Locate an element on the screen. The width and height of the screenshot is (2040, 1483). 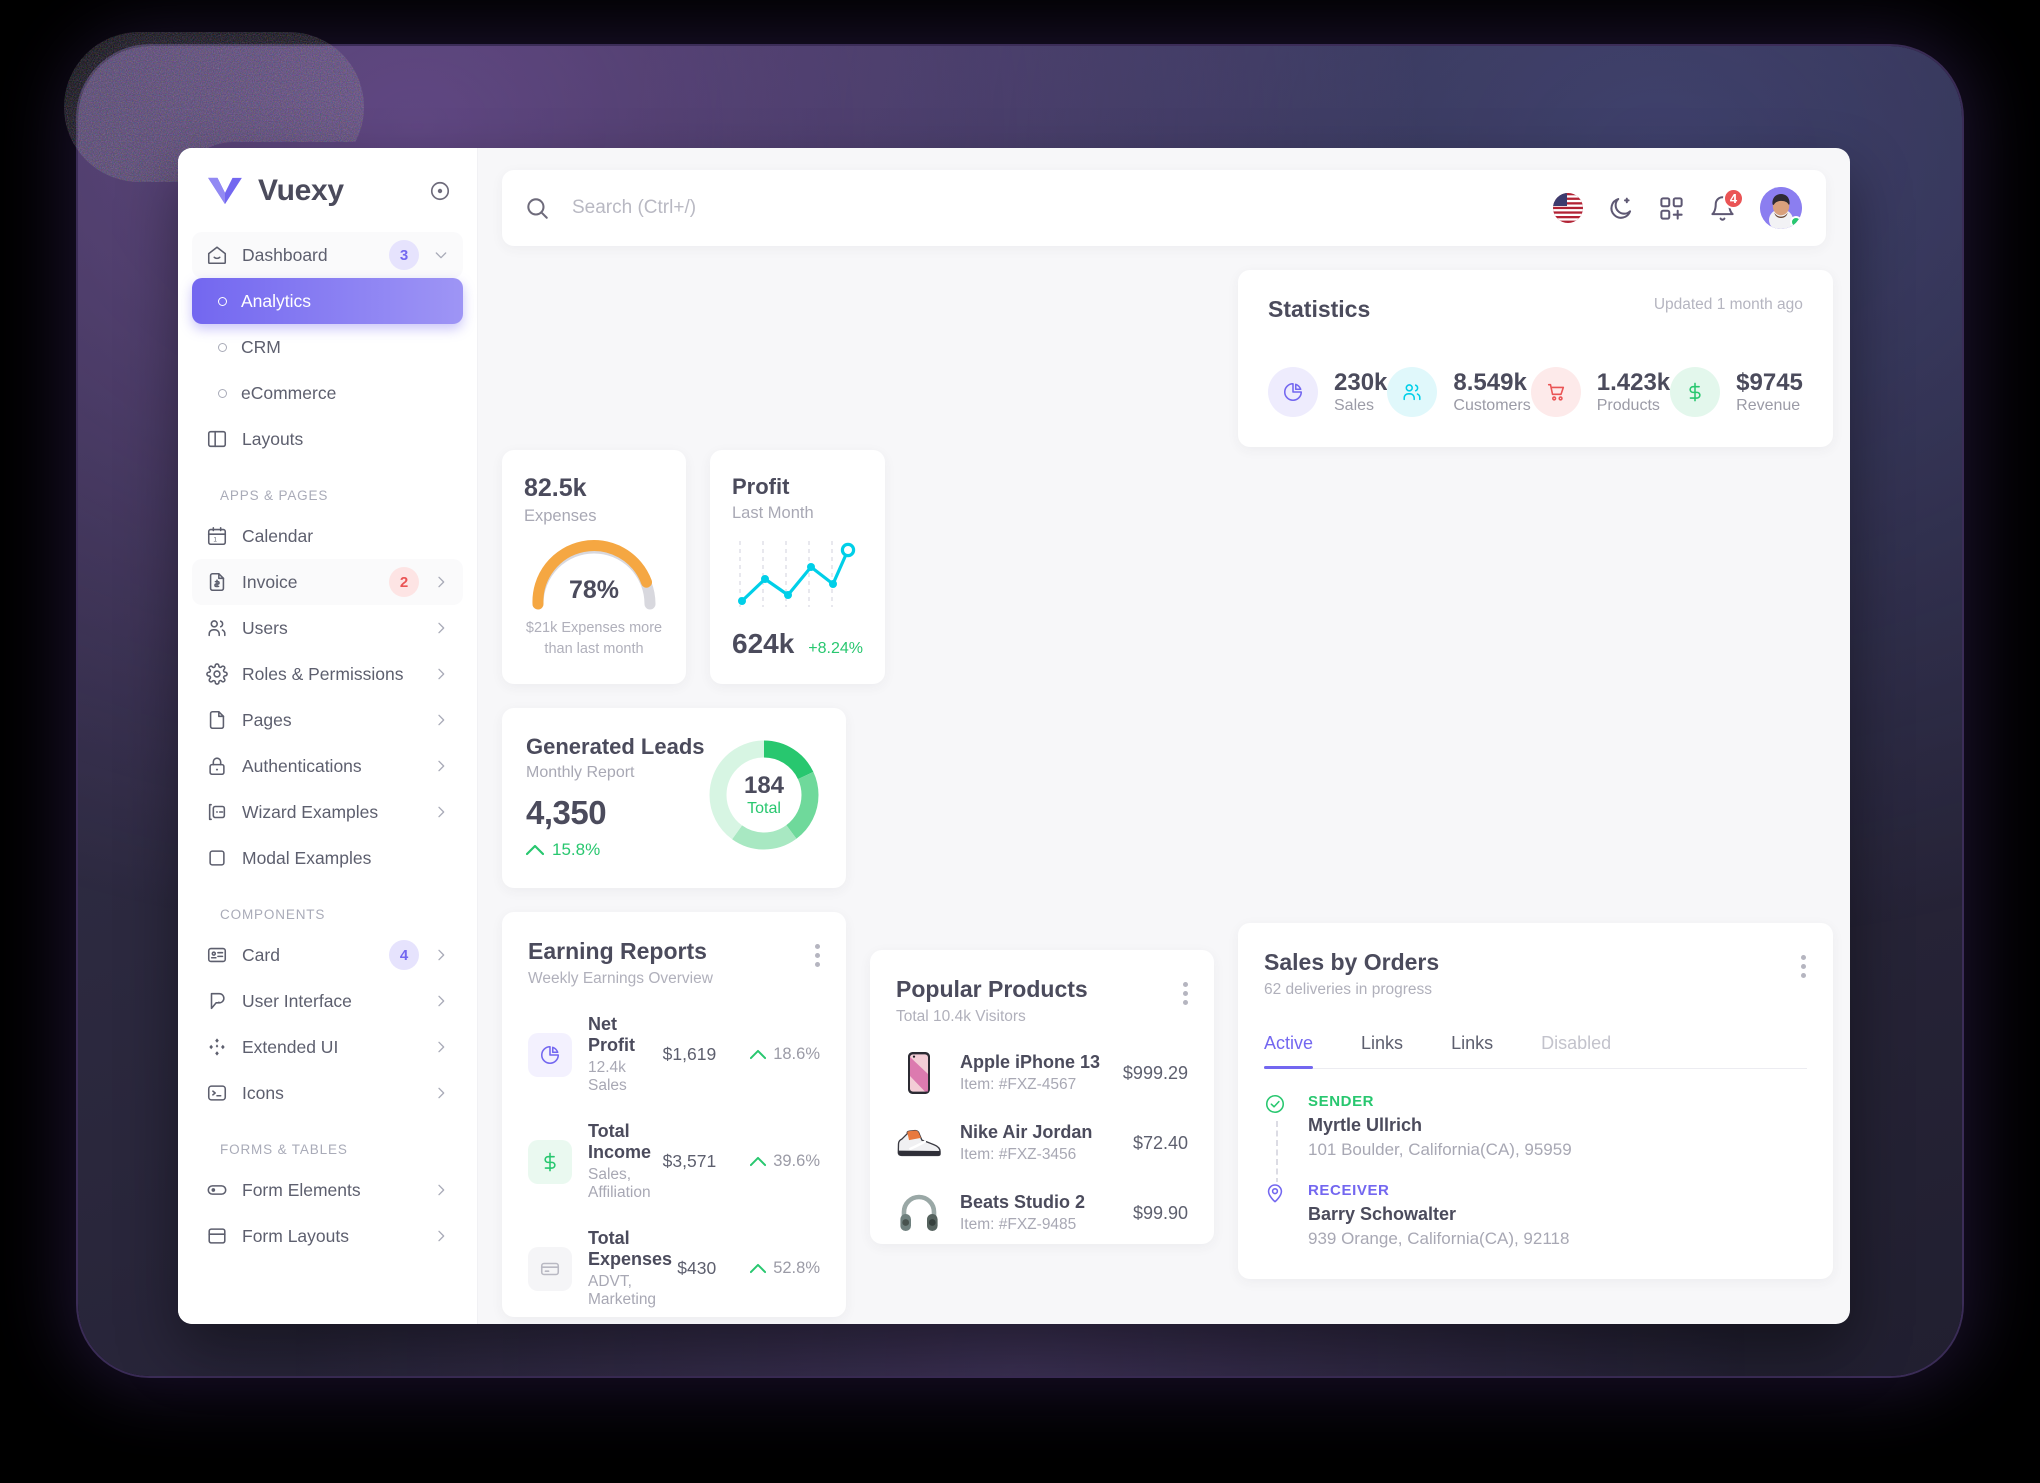
search-icon is located at coordinates (537, 208).